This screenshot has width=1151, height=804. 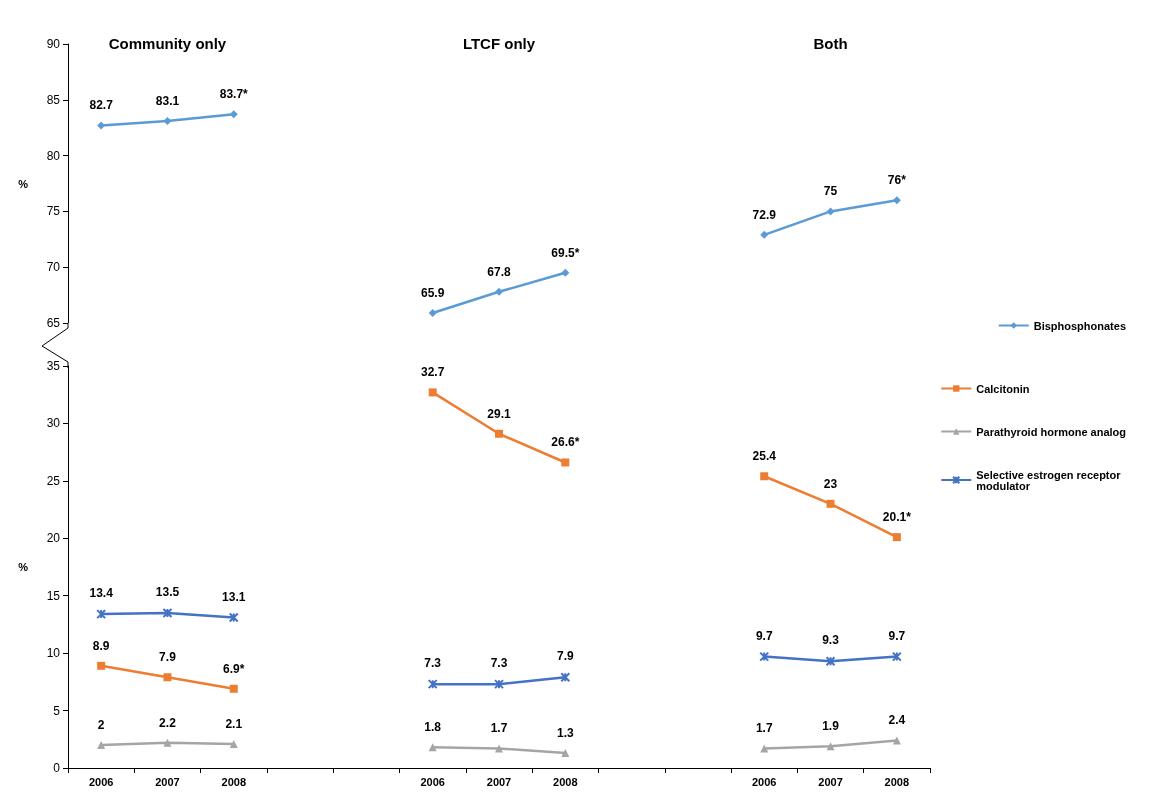 I want to click on y-tick-label: 10, so click(x=53, y=653).